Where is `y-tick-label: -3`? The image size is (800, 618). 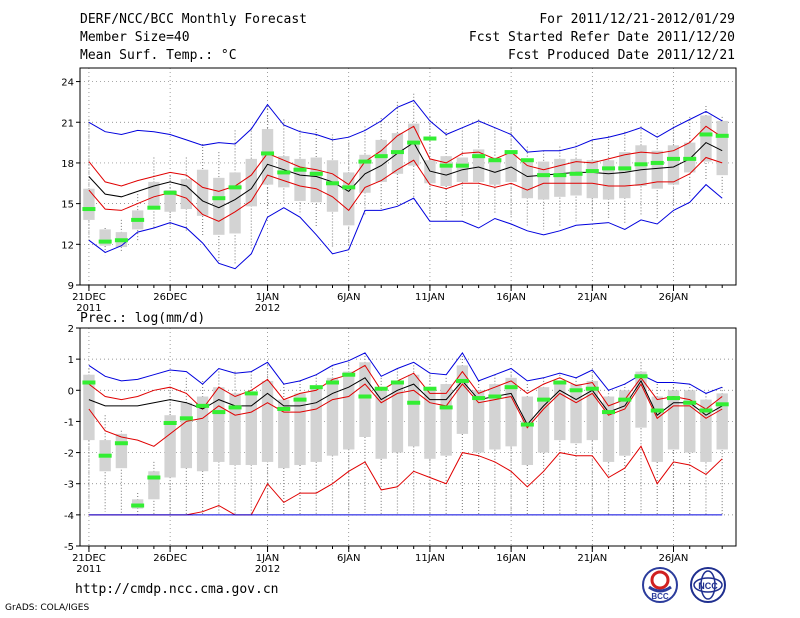
y-tick-label: -3 is located at coordinates (69, 485).